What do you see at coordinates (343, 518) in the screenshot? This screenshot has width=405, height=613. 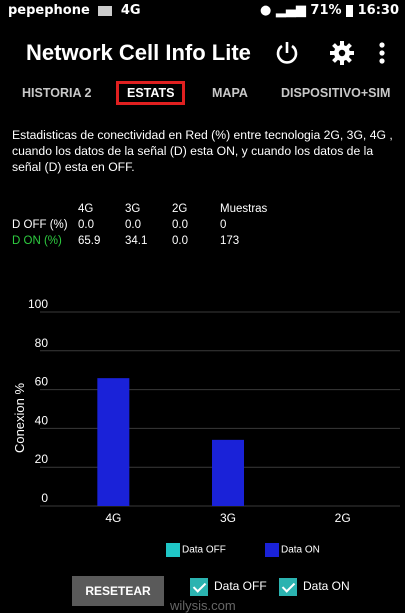 I see `x-tick-label: 2G` at bounding box center [343, 518].